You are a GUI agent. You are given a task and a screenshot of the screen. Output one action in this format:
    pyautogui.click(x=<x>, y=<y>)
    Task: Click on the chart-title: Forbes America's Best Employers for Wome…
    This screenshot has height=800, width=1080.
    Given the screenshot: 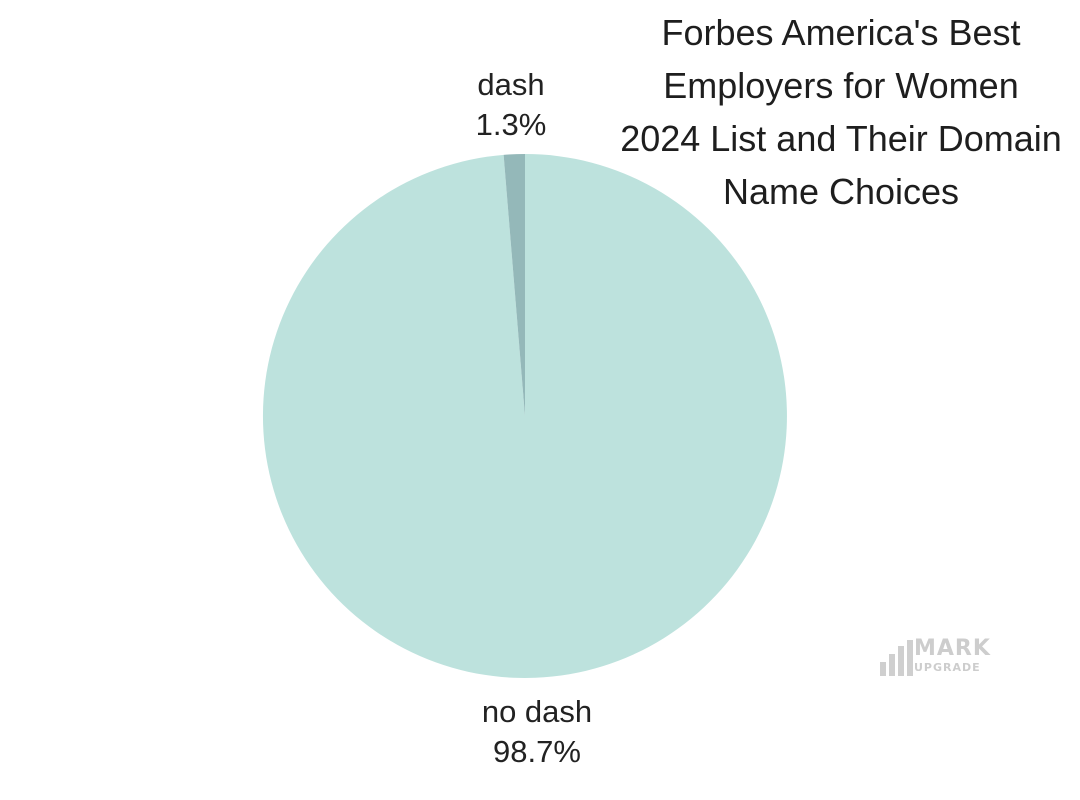 What is the action you would take?
    pyautogui.click(x=840, y=112)
    